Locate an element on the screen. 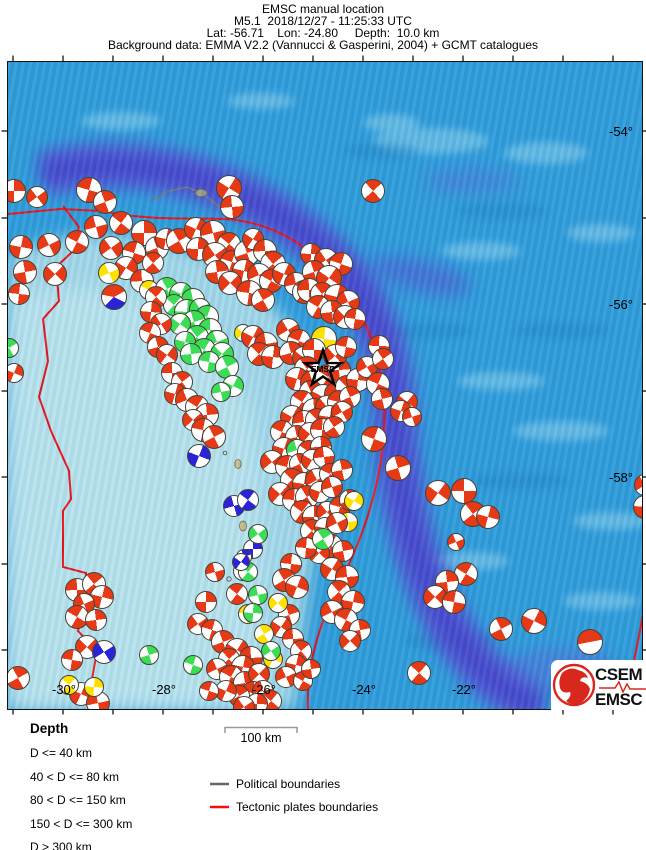  depth-legend-item: D <= 40 km is located at coordinates (61, 753).